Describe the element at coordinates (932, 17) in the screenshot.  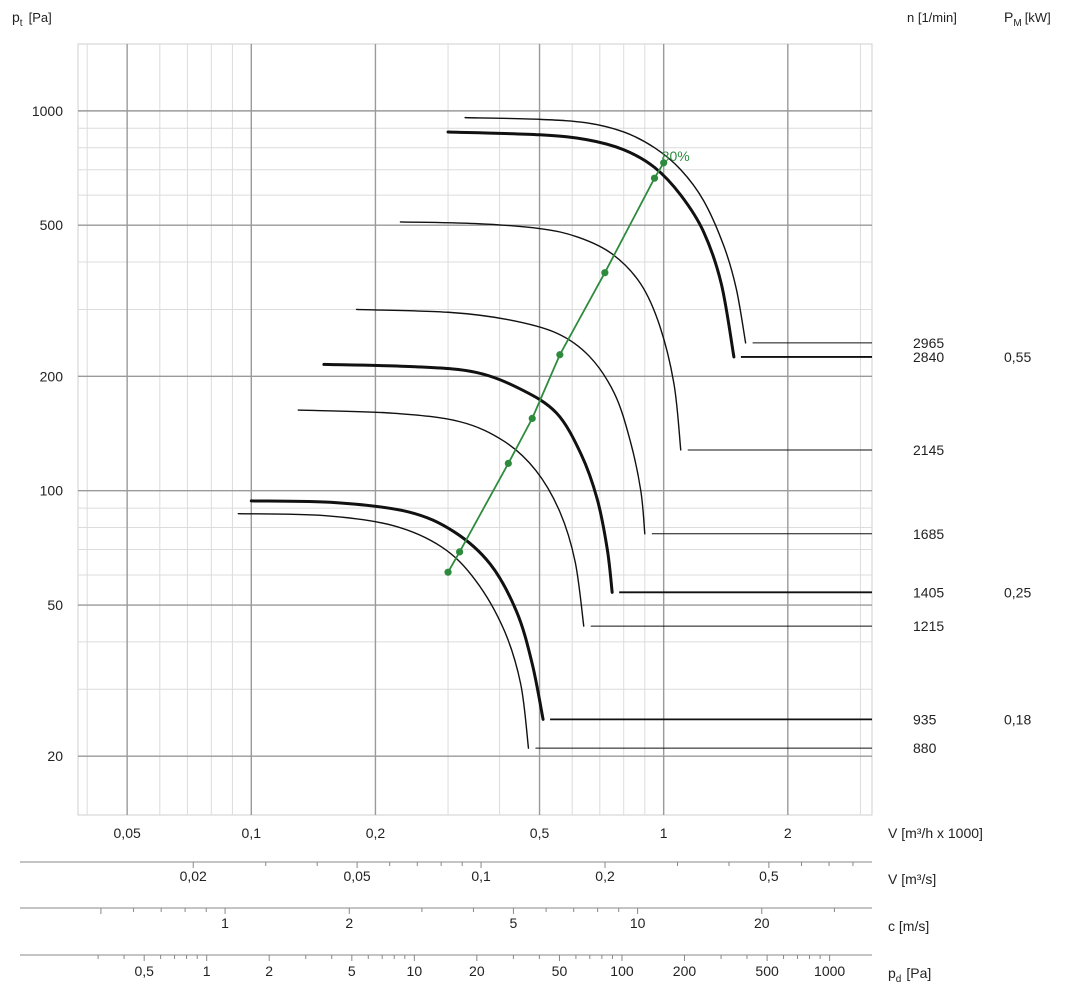
I see `speed-column-header: n [1/min]` at that location.